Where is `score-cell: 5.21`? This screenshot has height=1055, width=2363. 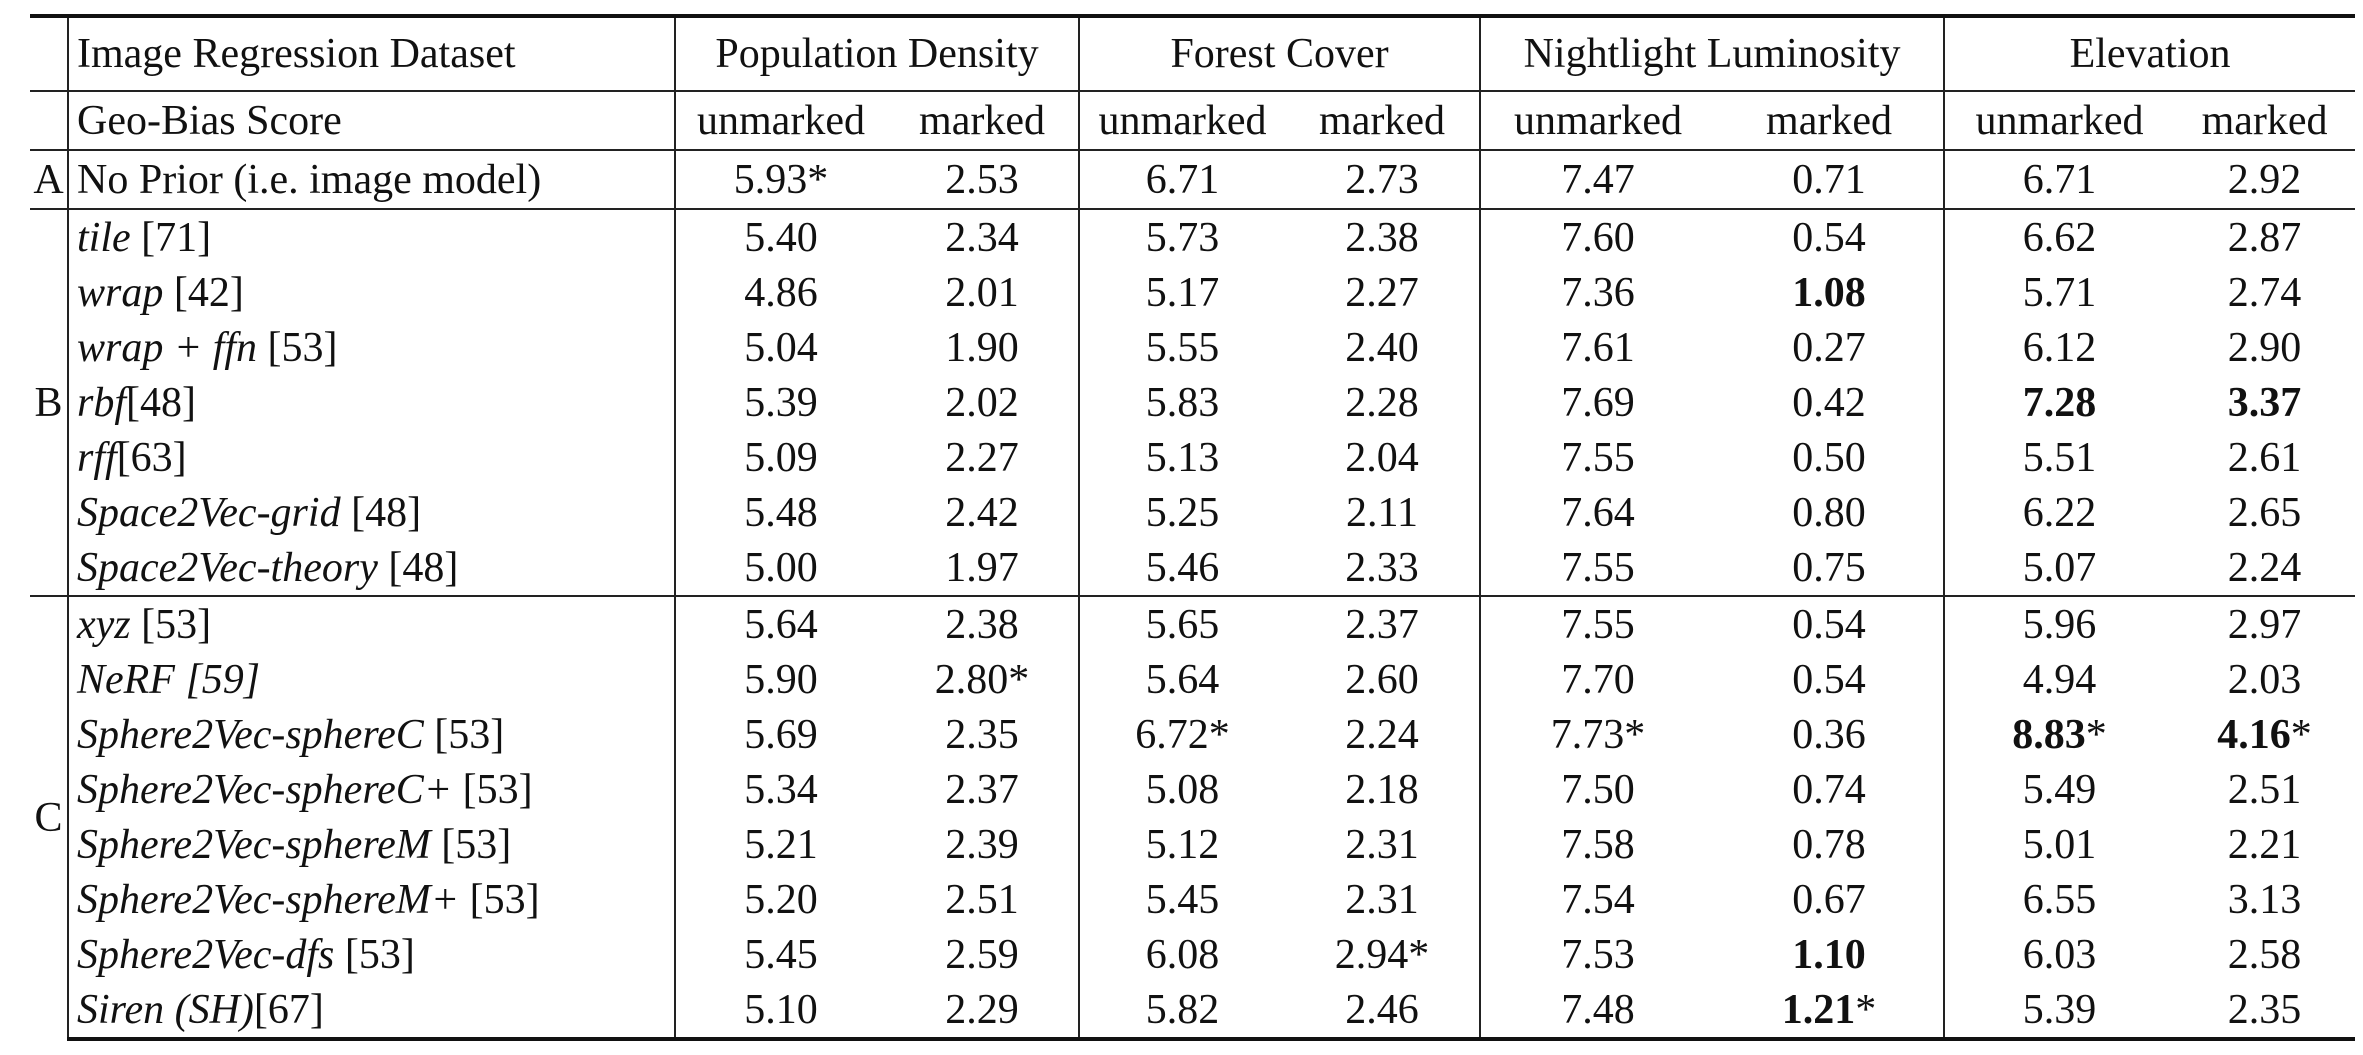
score-cell: 5.21 is located at coordinates (780, 844).